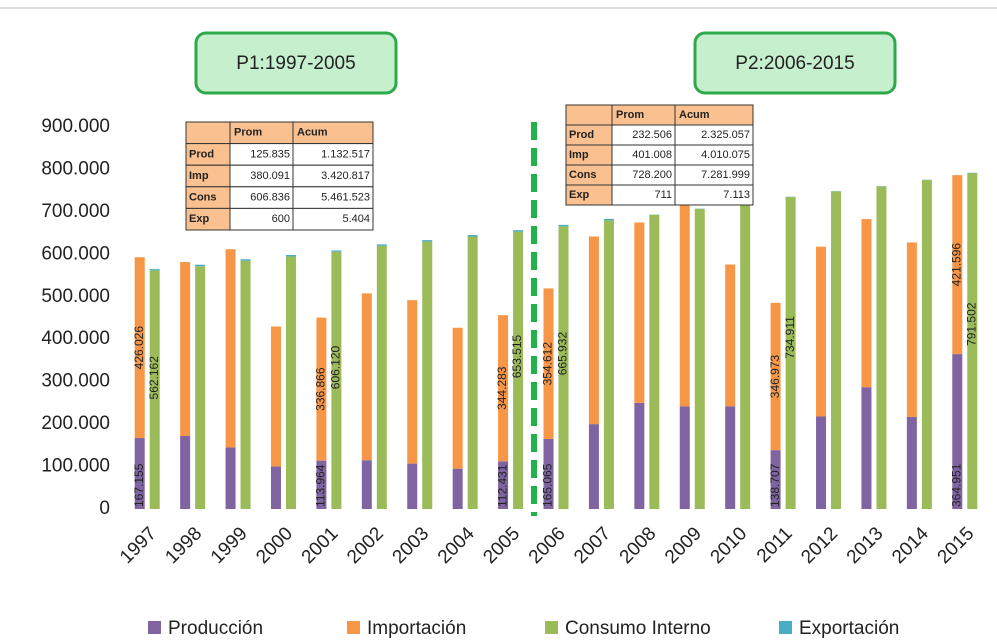 This screenshot has height=643, width=997. What do you see at coordinates (411, 545) in the screenshot?
I see `x-tick-label: 2003` at bounding box center [411, 545].